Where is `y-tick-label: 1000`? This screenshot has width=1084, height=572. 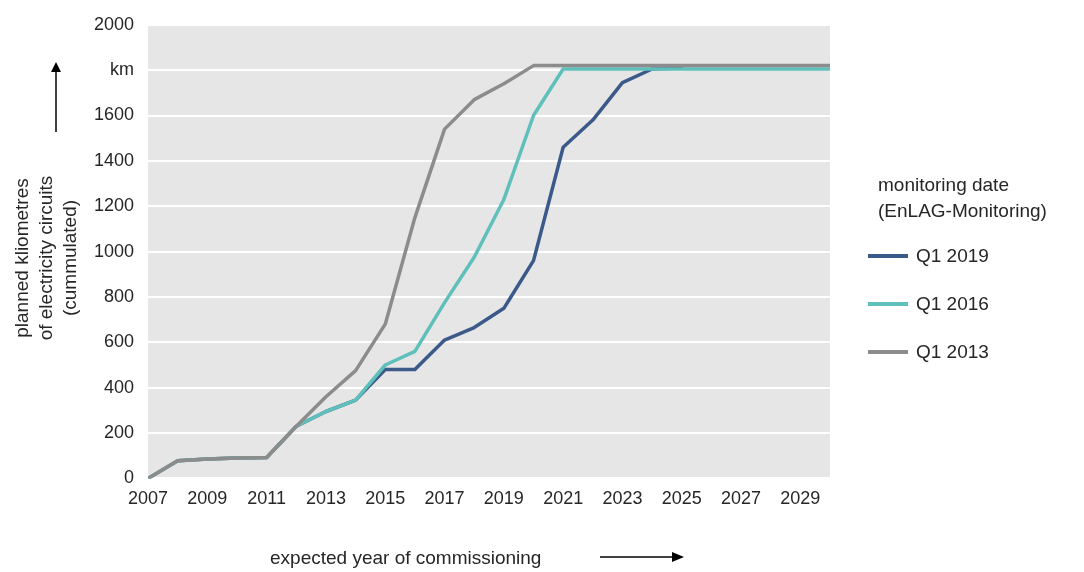 y-tick-label: 1000 is located at coordinates (114, 250).